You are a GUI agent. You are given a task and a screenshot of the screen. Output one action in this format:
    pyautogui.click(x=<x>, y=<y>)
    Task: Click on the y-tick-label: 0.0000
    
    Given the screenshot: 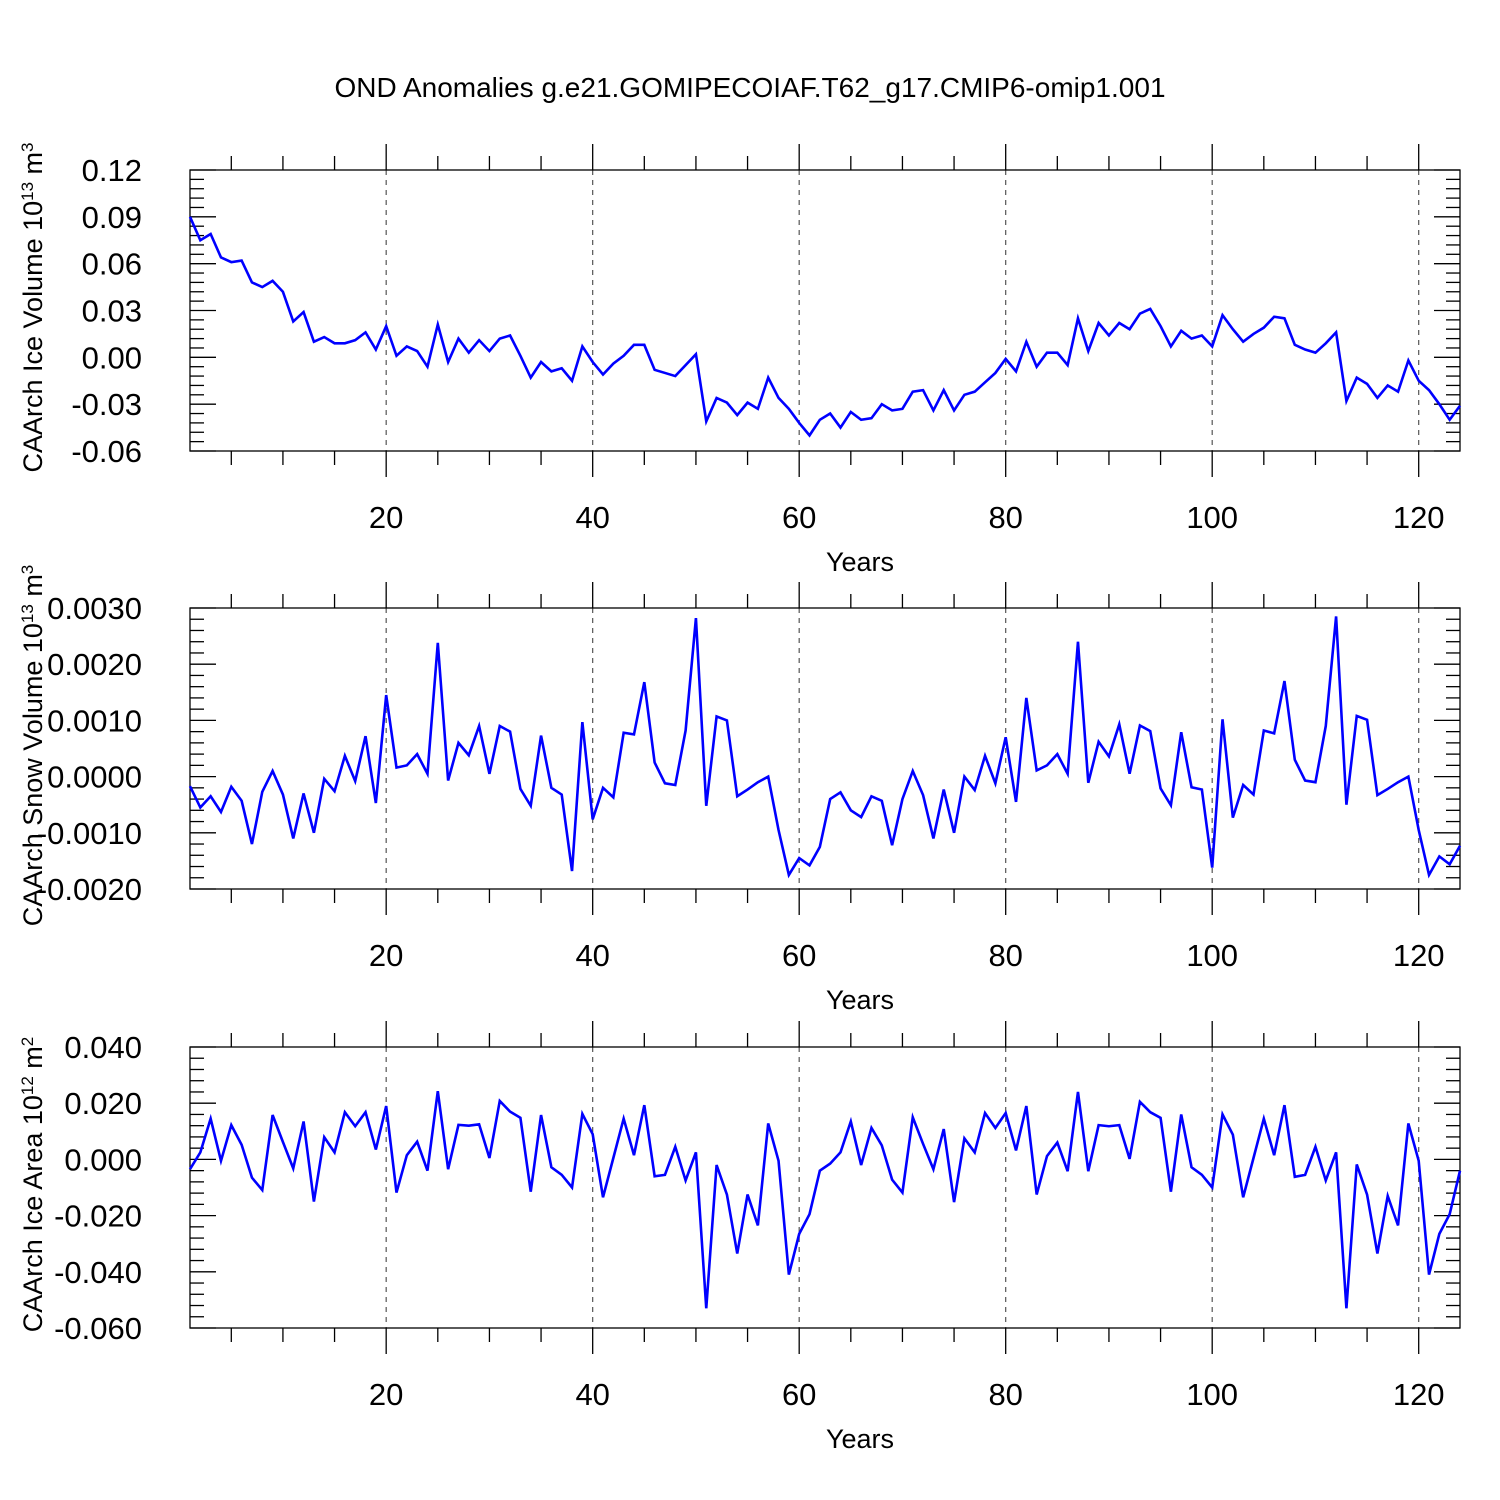 What is the action you would take?
    pyautogui.click(x=94, y=777)
    